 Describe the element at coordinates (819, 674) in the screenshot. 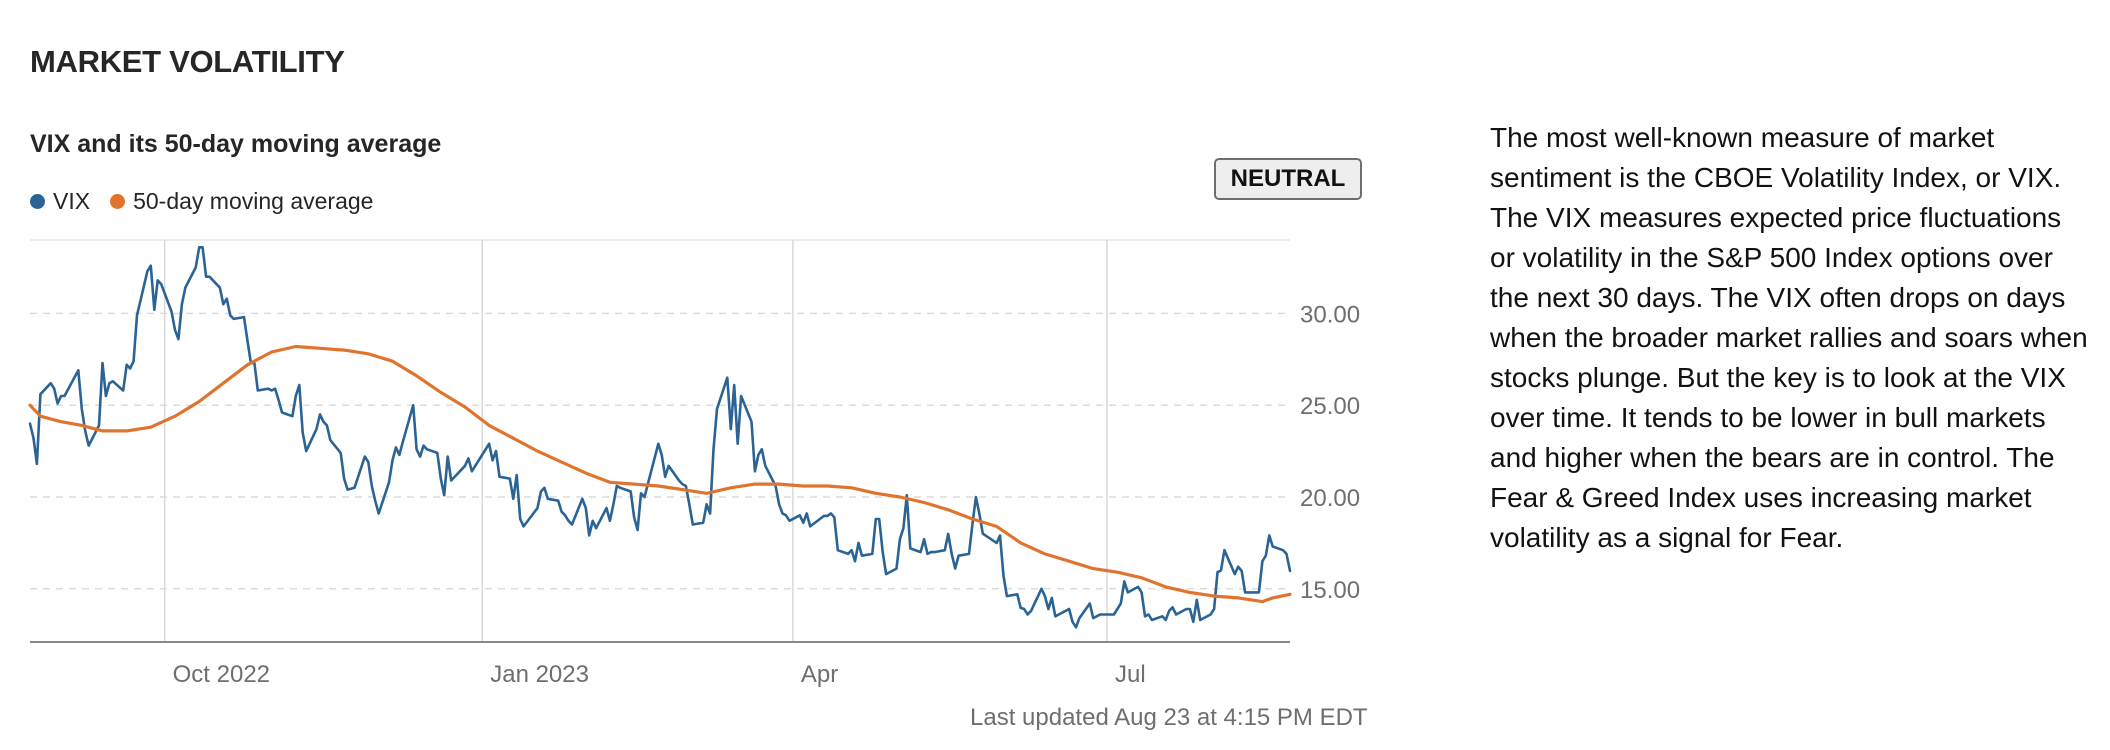

I see `x-tick-label: Apr` at that location.